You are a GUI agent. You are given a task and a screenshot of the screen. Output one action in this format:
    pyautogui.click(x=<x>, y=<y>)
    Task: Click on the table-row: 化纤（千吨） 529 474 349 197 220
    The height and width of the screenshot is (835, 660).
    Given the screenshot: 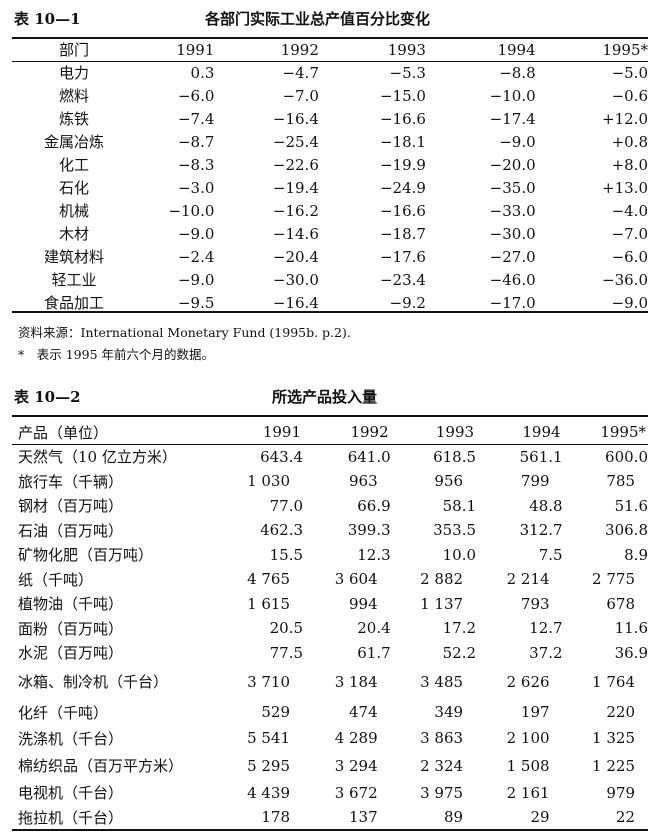 What is the action you would take?
    pyautogui.click(x=330, y=712)
    